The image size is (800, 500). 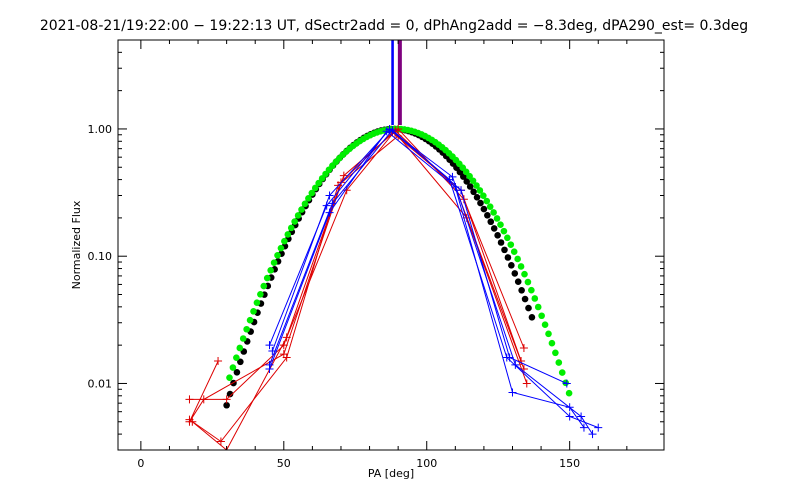 I want to click on series-3-marker, so click(x=192, y=421).